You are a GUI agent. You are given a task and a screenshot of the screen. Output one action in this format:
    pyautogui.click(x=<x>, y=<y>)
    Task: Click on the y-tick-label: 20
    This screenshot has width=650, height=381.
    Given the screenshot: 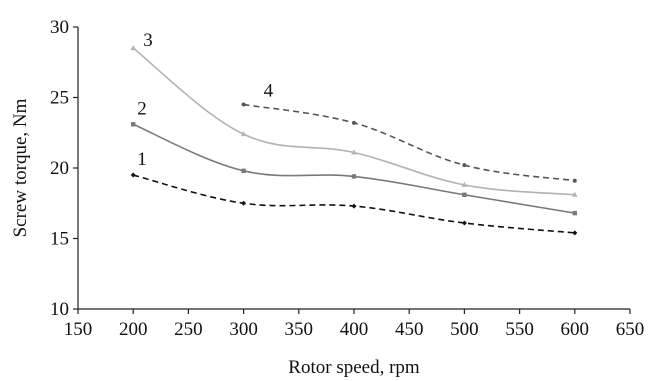 What is the action you would take?
    pyautogui.click(x=59, y=168)
    